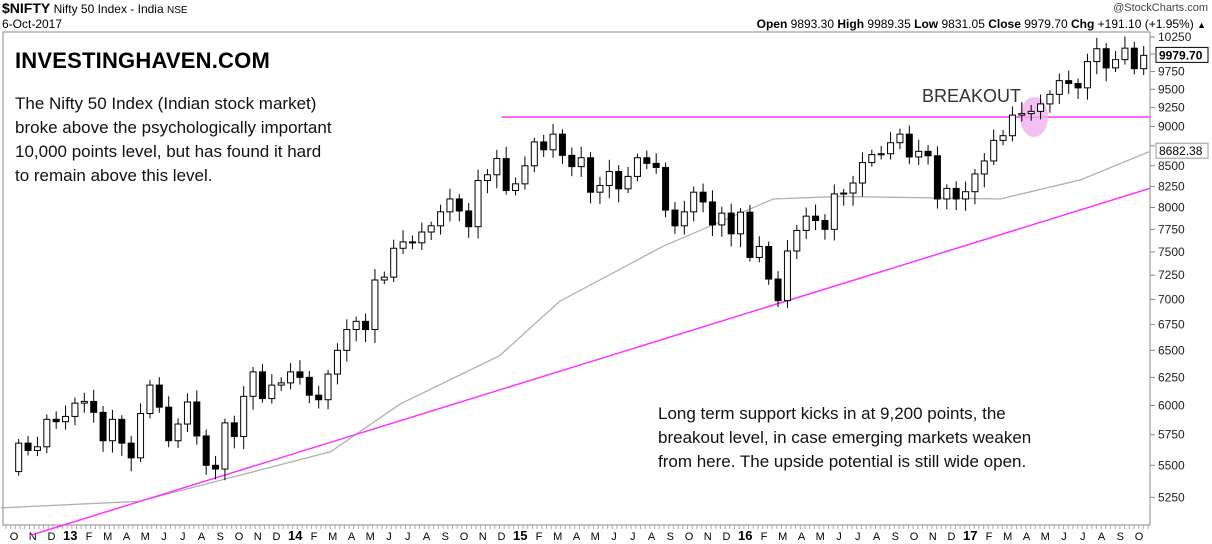  Describe the element at coordinates (970, 535) in the screenshot. I see `x-tick-label: 17` at that location.